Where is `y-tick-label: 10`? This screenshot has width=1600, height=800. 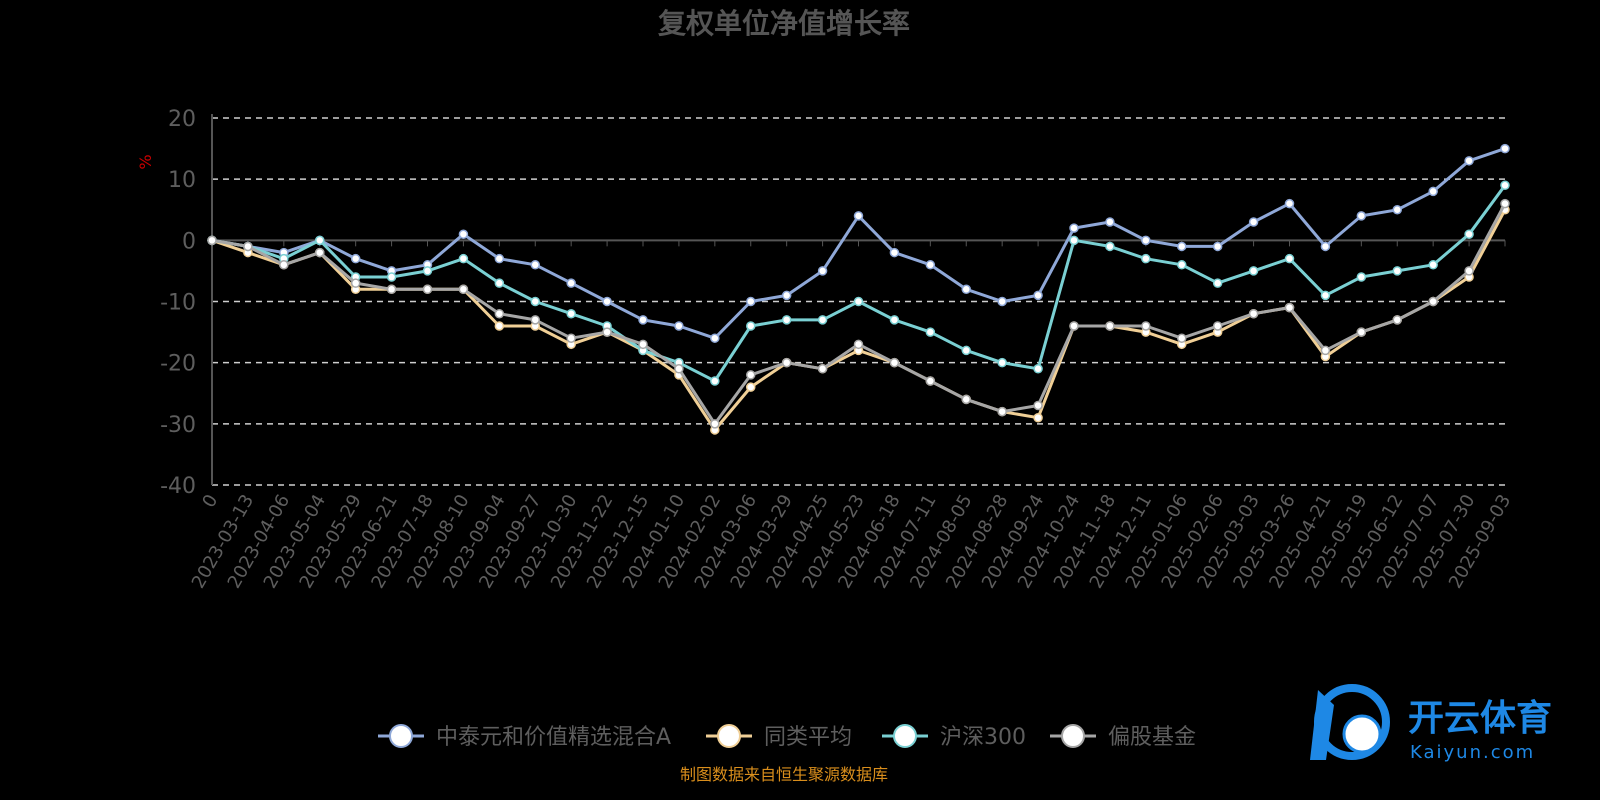
y-tick-label: 10 is located at coordinates (182, 180).